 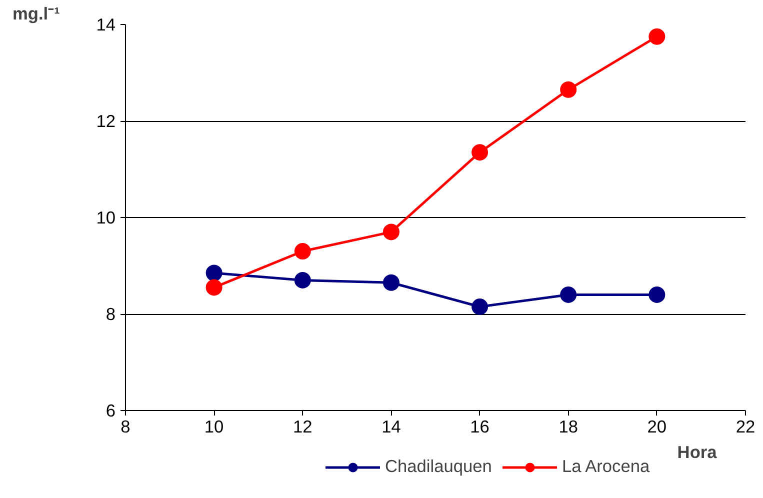 What do you see at coordinates (302, 426) in the screenshot?
I see `x-tick-label: 12` at bounding box center [302, 426].